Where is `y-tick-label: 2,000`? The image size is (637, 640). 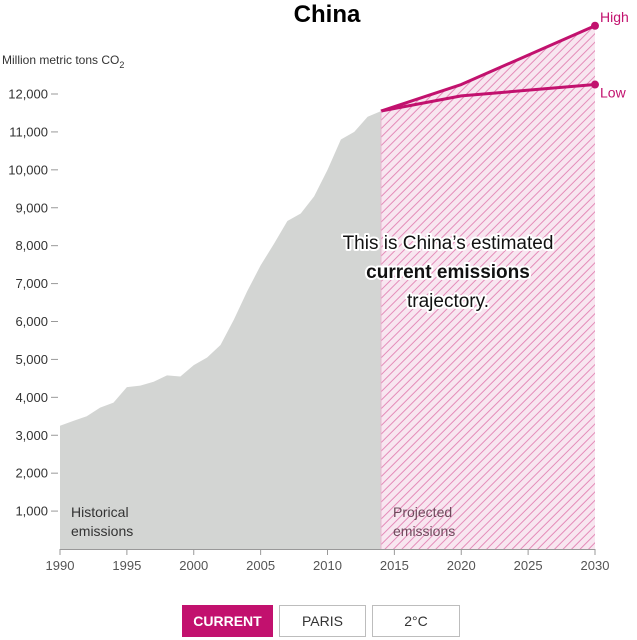
y-tick-label: 2,000 is located at coordinates (31, 473).